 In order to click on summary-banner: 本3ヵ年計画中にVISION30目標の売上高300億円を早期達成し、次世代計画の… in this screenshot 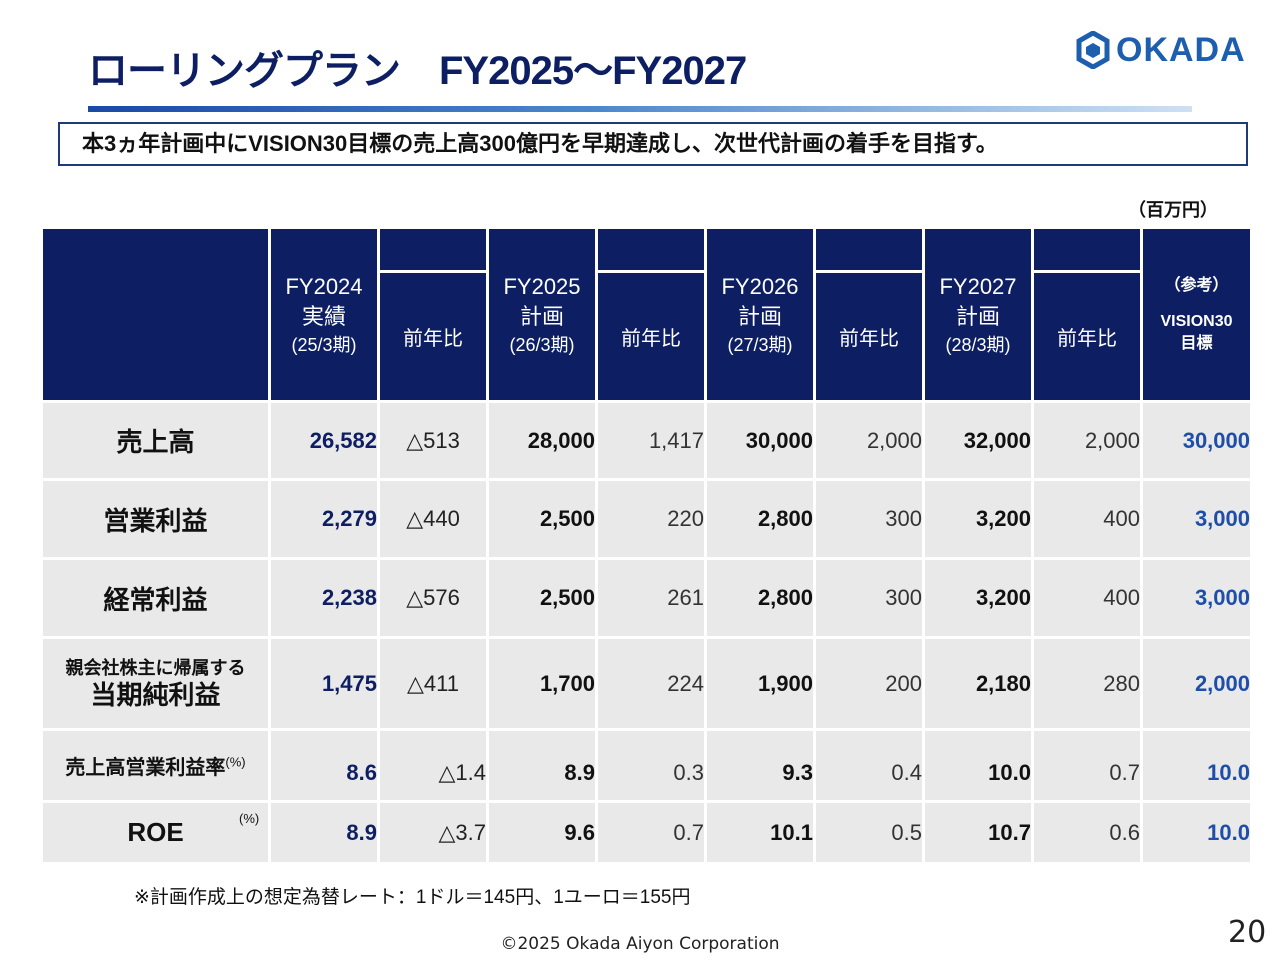, I will do `click(653, 144)`.